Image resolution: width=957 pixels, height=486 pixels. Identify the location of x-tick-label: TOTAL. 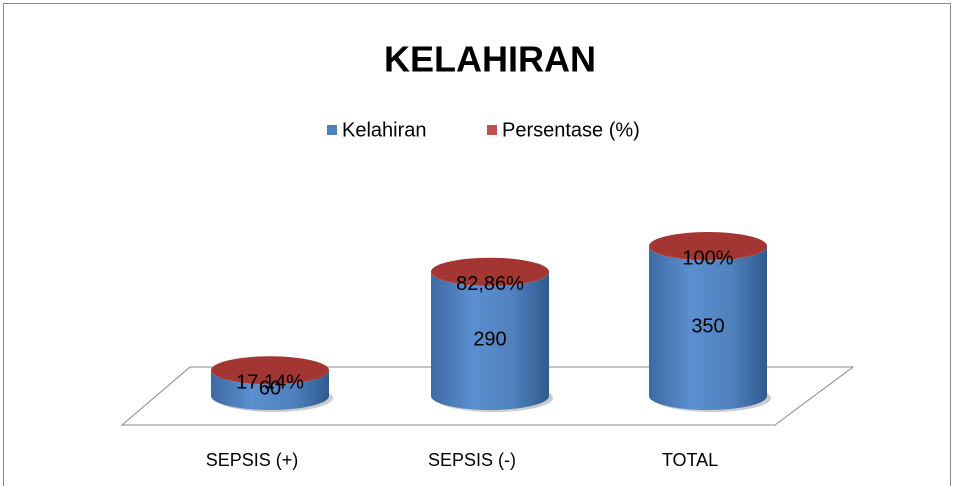
(690, 460).